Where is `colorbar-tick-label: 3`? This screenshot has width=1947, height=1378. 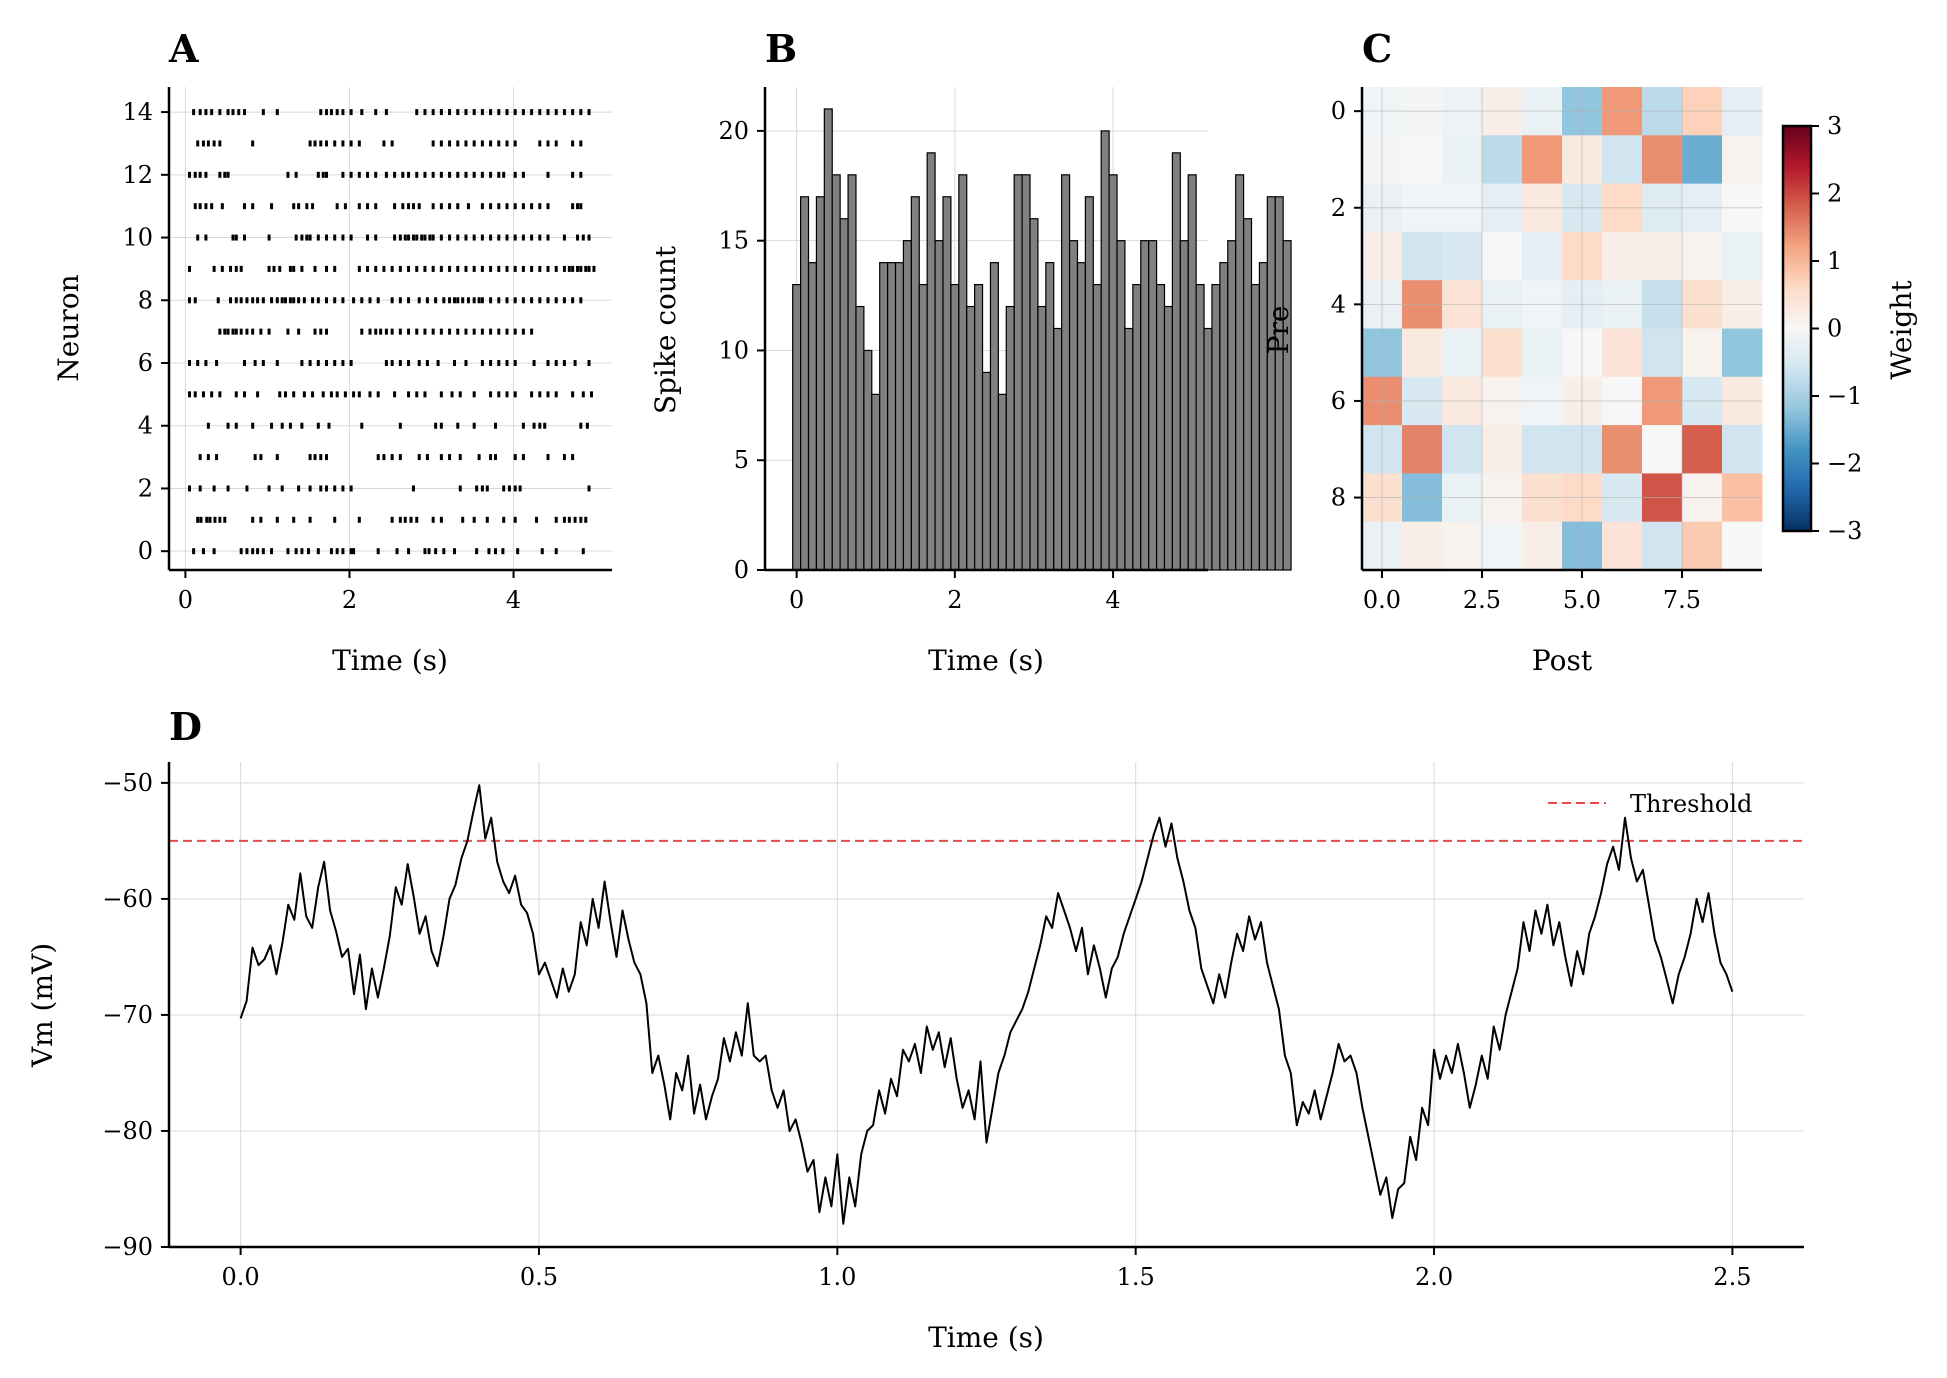 colorbar-tick-label: 3 is located at coordinates (1834, 126).